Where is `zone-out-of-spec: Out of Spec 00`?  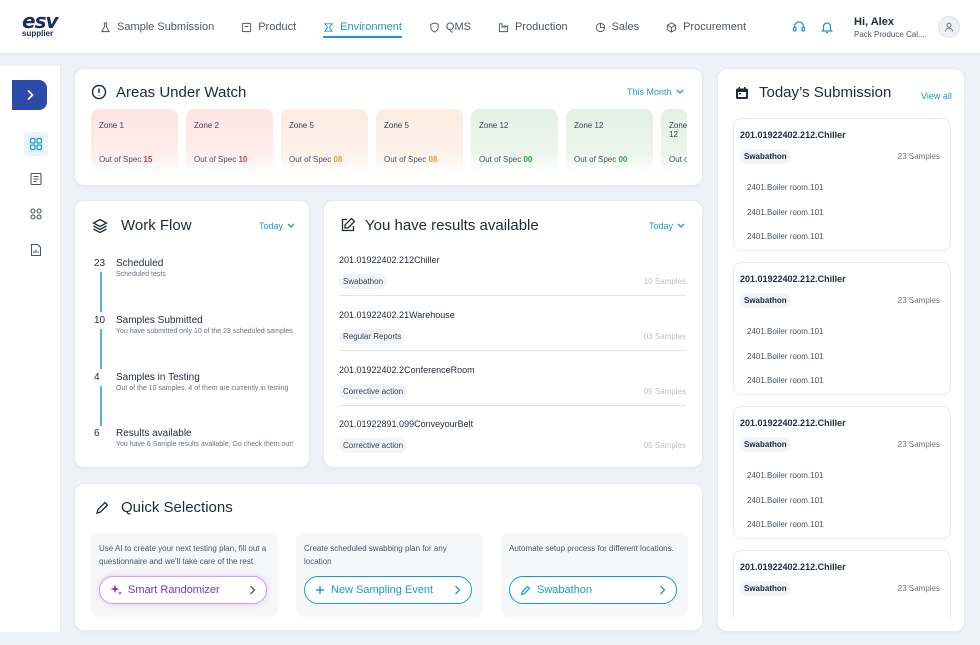 zone-out-of-spec: Out of Spec 00 is located at coordinates (678, 159).